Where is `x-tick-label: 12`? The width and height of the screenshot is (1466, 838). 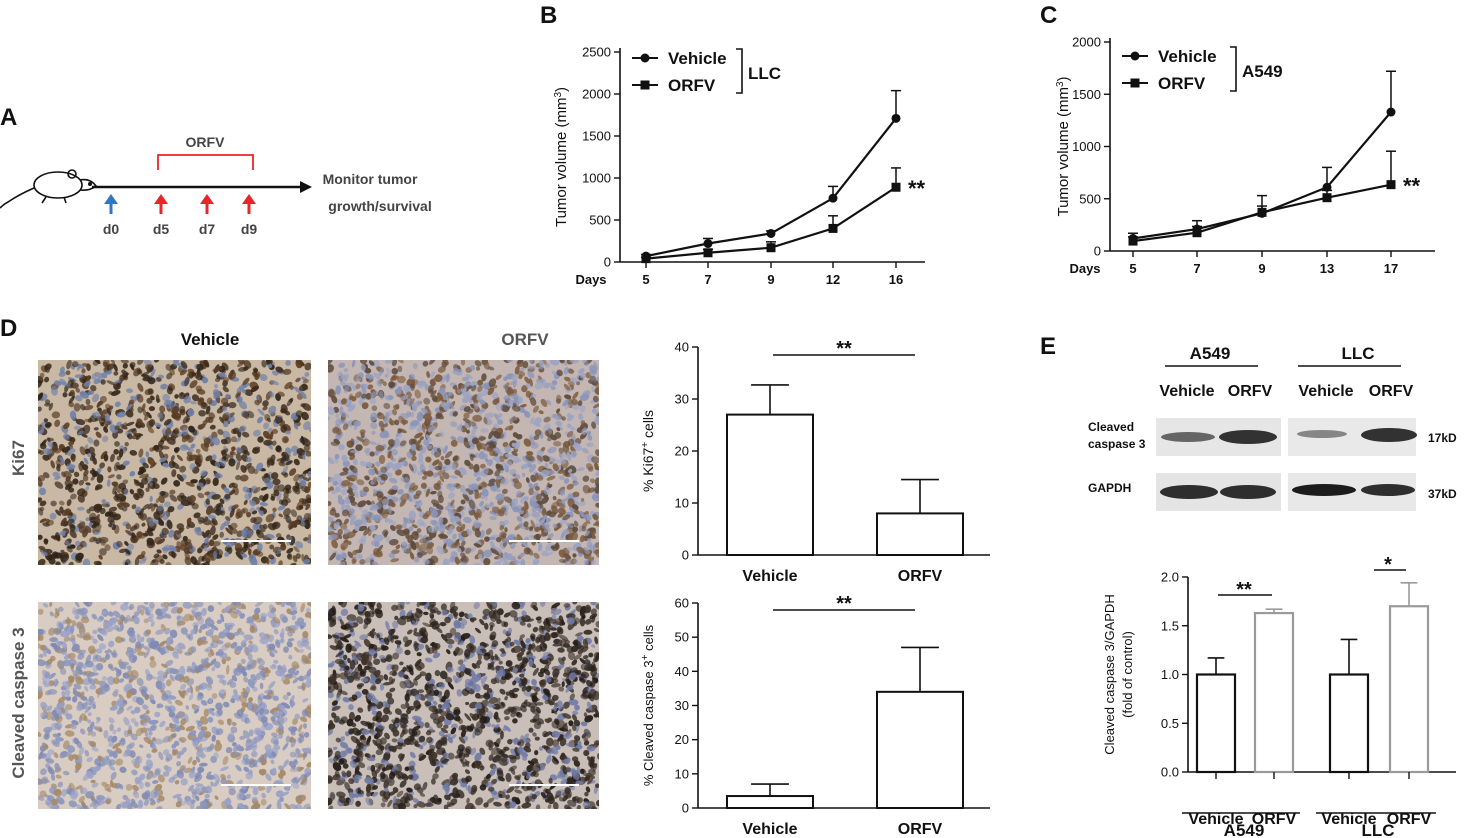 x-tick-label: 12 is located at coordinates (833, 279).